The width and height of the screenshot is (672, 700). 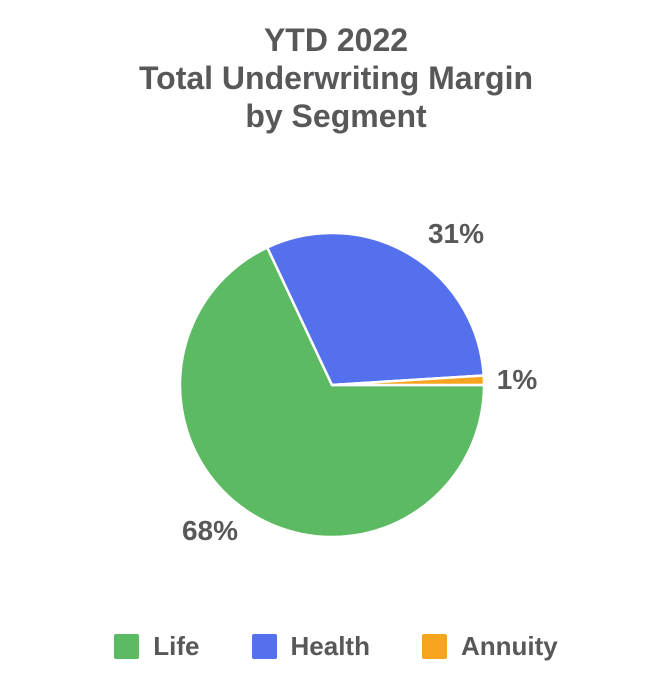 What do you see at coordinates (330, 646) in the screenshot?
I see `legend-label-health: Health` at bounding box center [330, 646].